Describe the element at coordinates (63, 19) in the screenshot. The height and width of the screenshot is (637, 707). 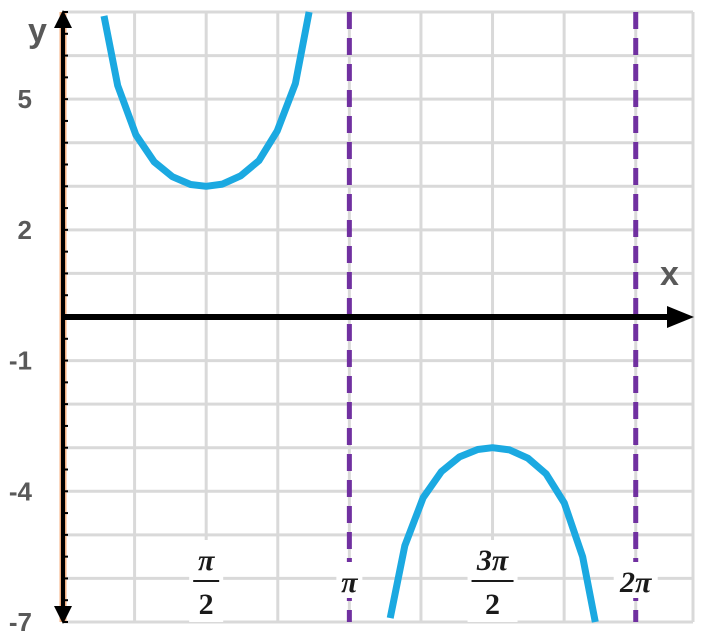
I see `y-axis-arrow-up` at that location.